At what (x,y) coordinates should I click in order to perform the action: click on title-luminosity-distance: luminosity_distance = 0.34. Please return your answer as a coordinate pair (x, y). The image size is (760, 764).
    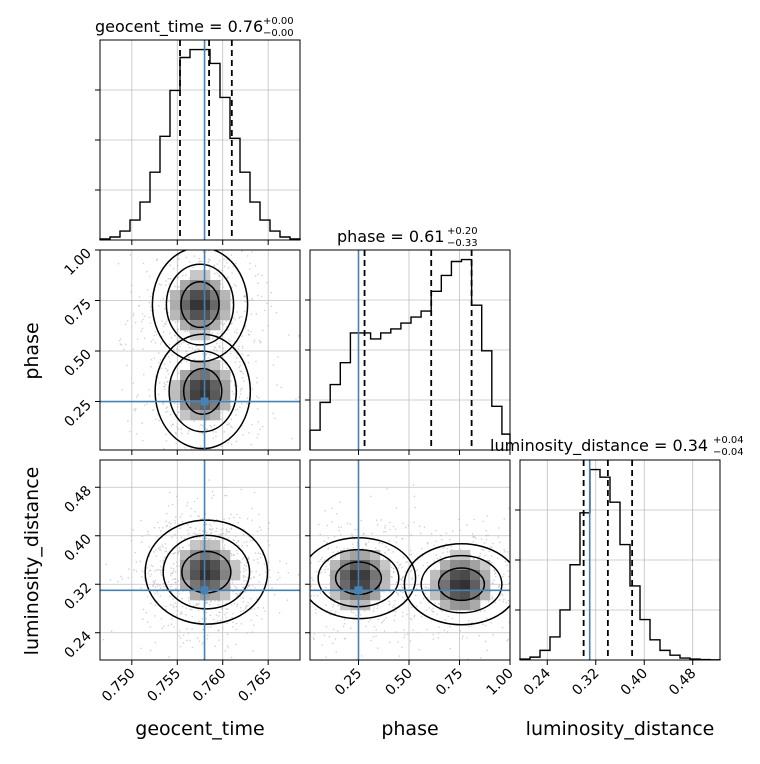
    Looking at the image, I should click on (599, 446).